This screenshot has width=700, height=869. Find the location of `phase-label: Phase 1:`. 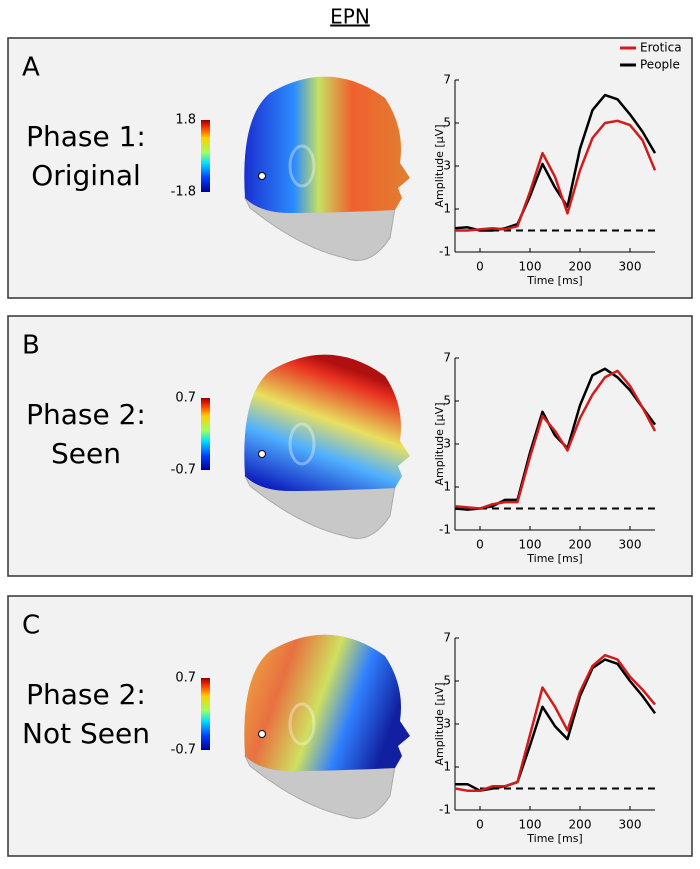

phase-label: Phase 1: is located at coordinates (86, 136).